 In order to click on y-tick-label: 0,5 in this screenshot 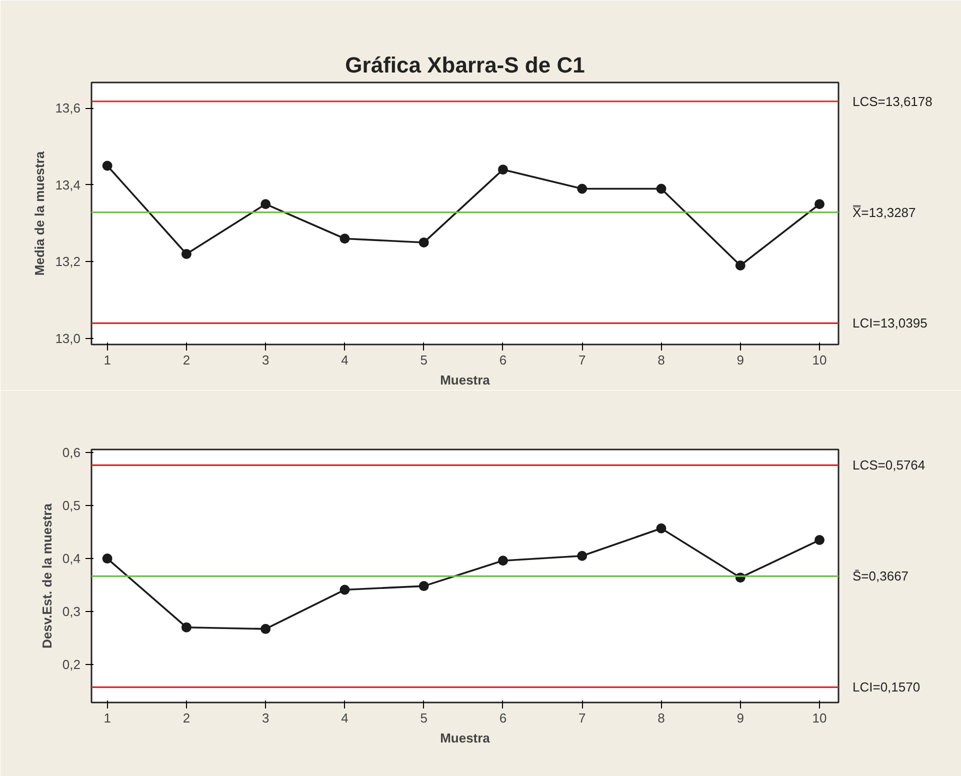, I will do `click(71, 506)`.